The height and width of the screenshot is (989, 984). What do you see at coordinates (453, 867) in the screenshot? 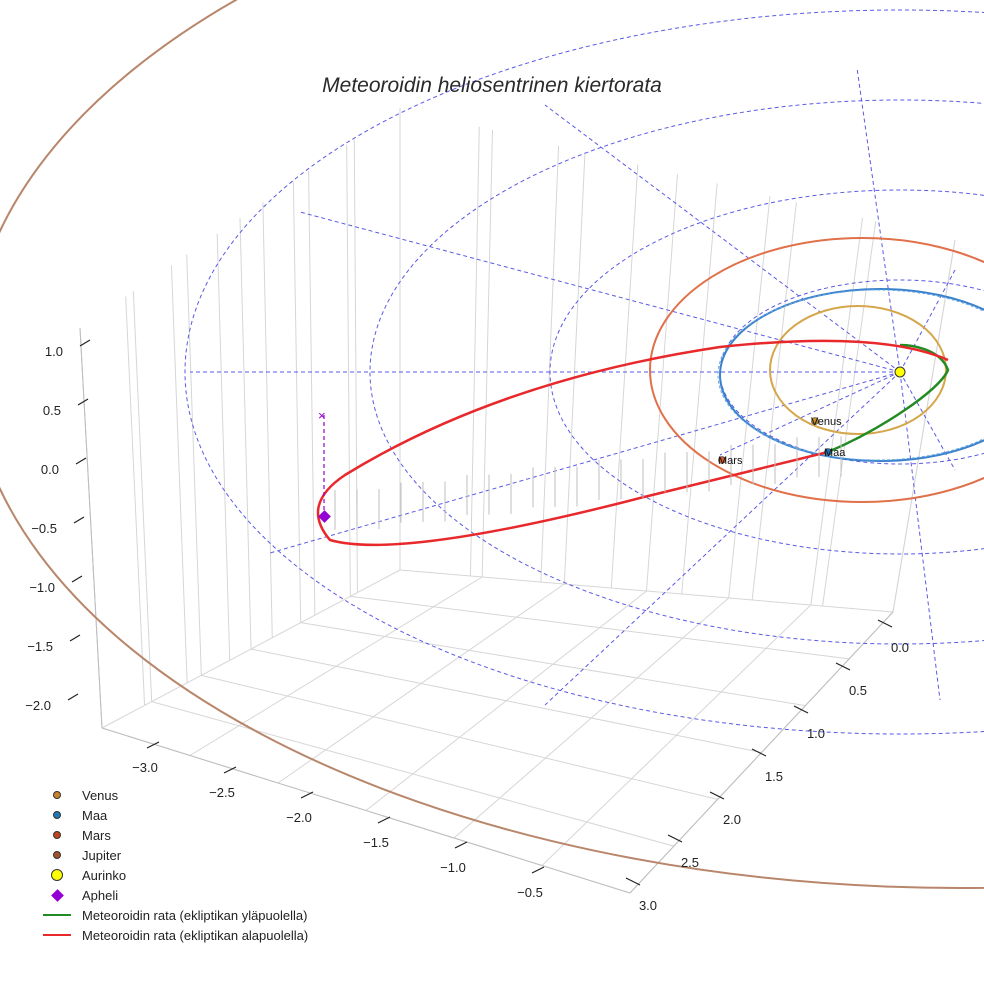
I see `x-tick-label: −1.0` at bounding box center [453, 867].